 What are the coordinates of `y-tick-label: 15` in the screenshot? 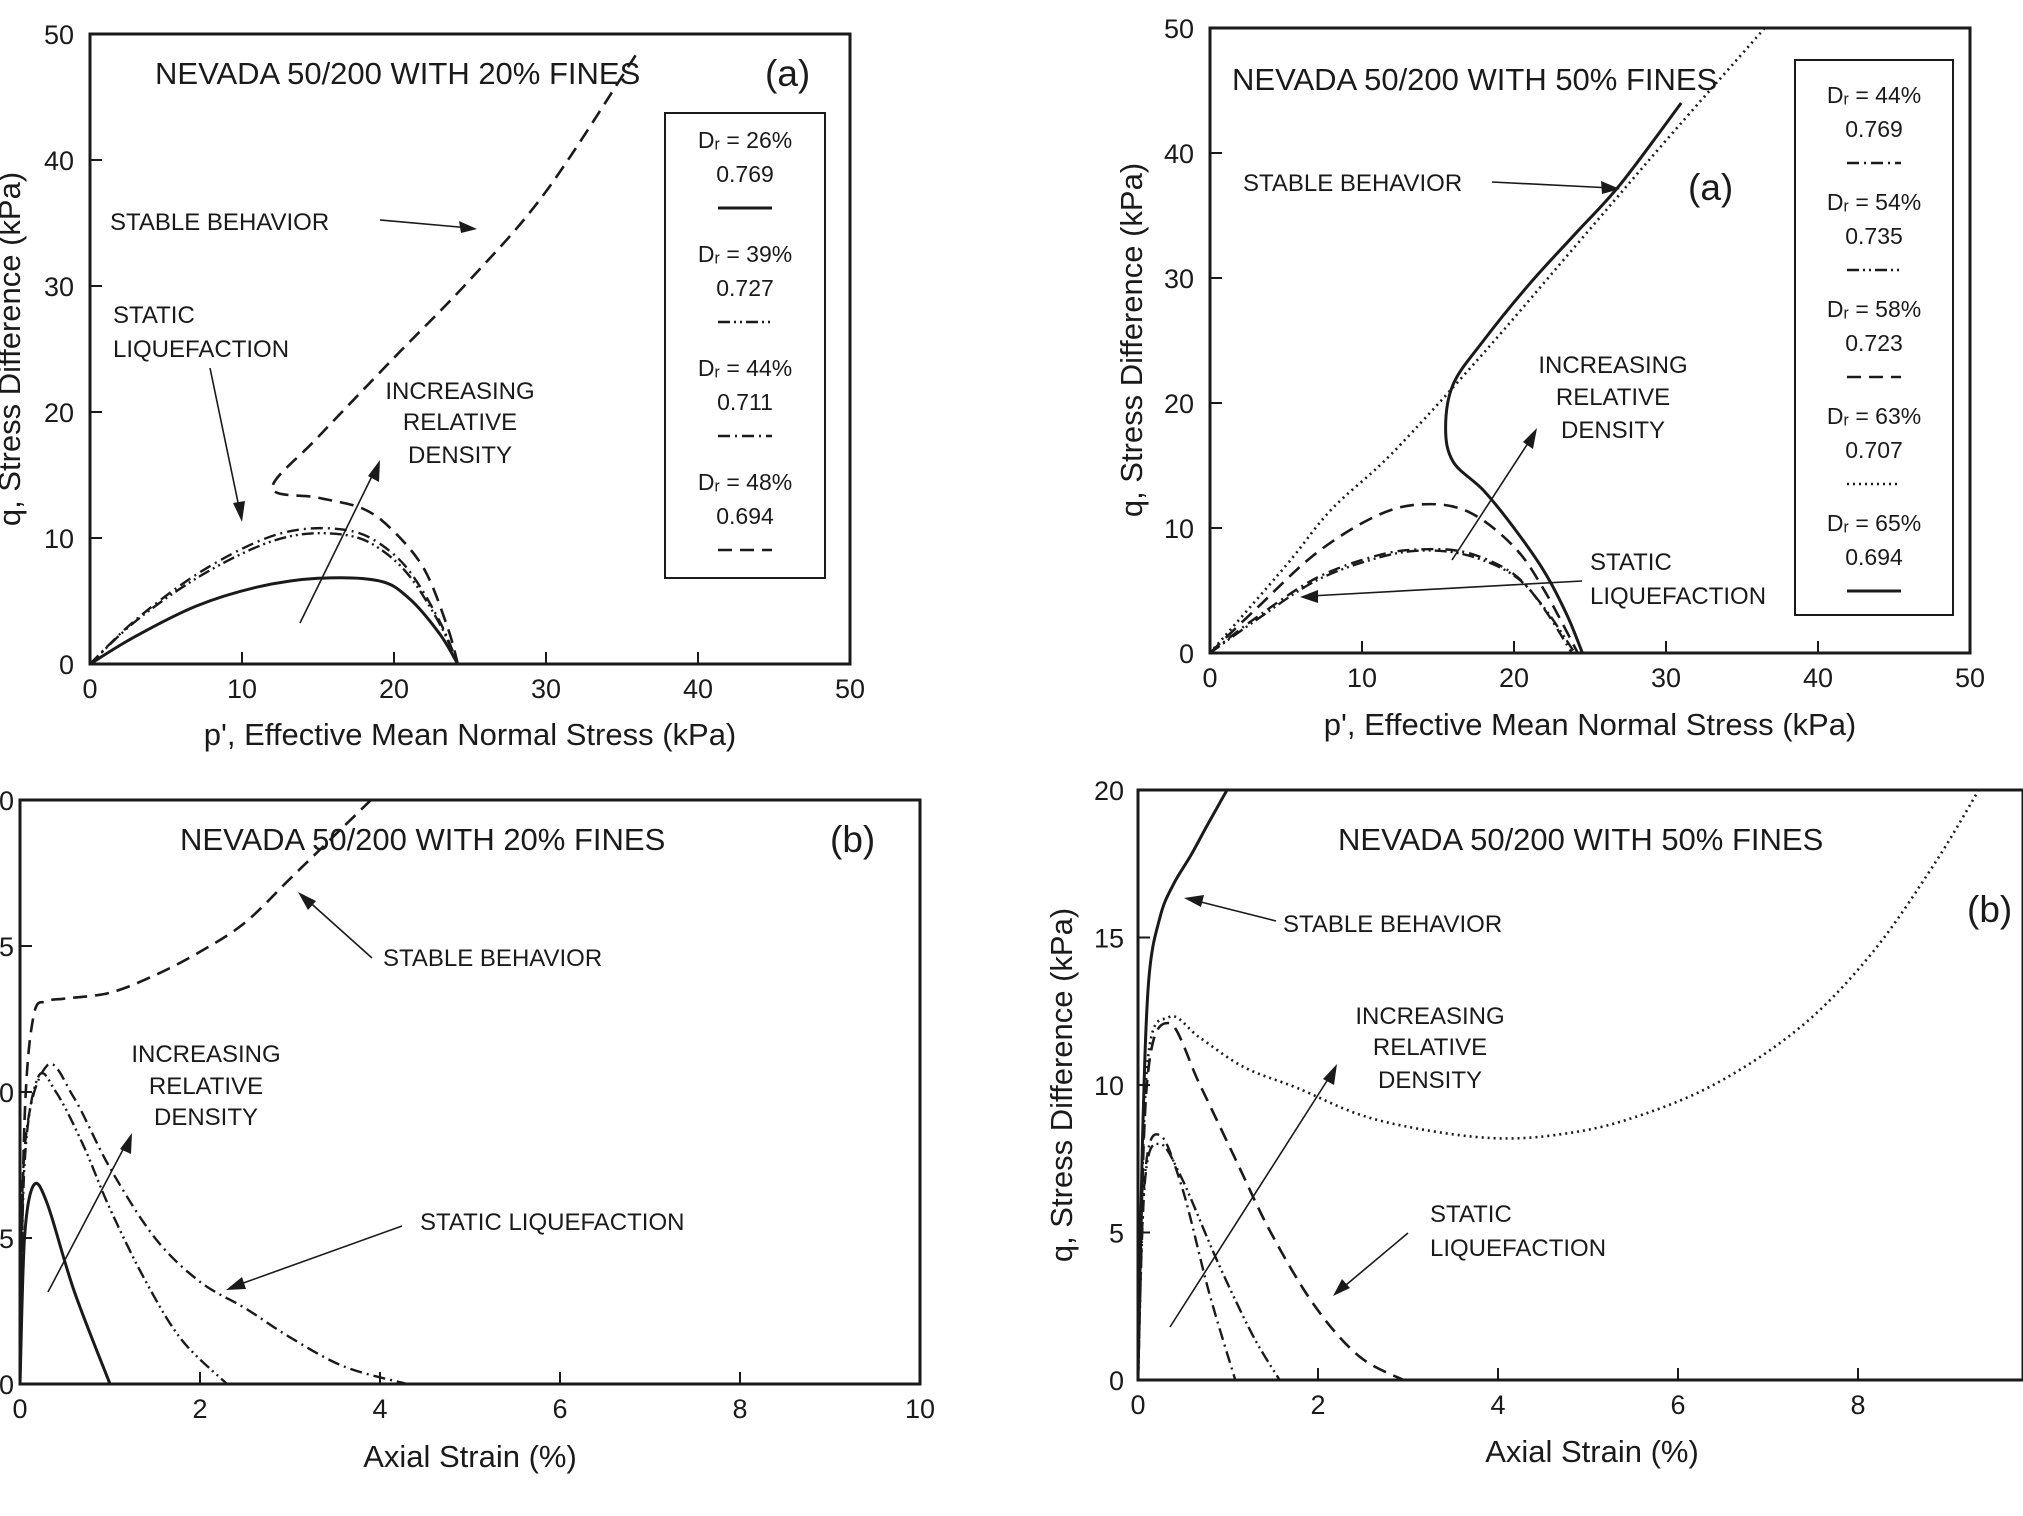 It's located at (7, 947).